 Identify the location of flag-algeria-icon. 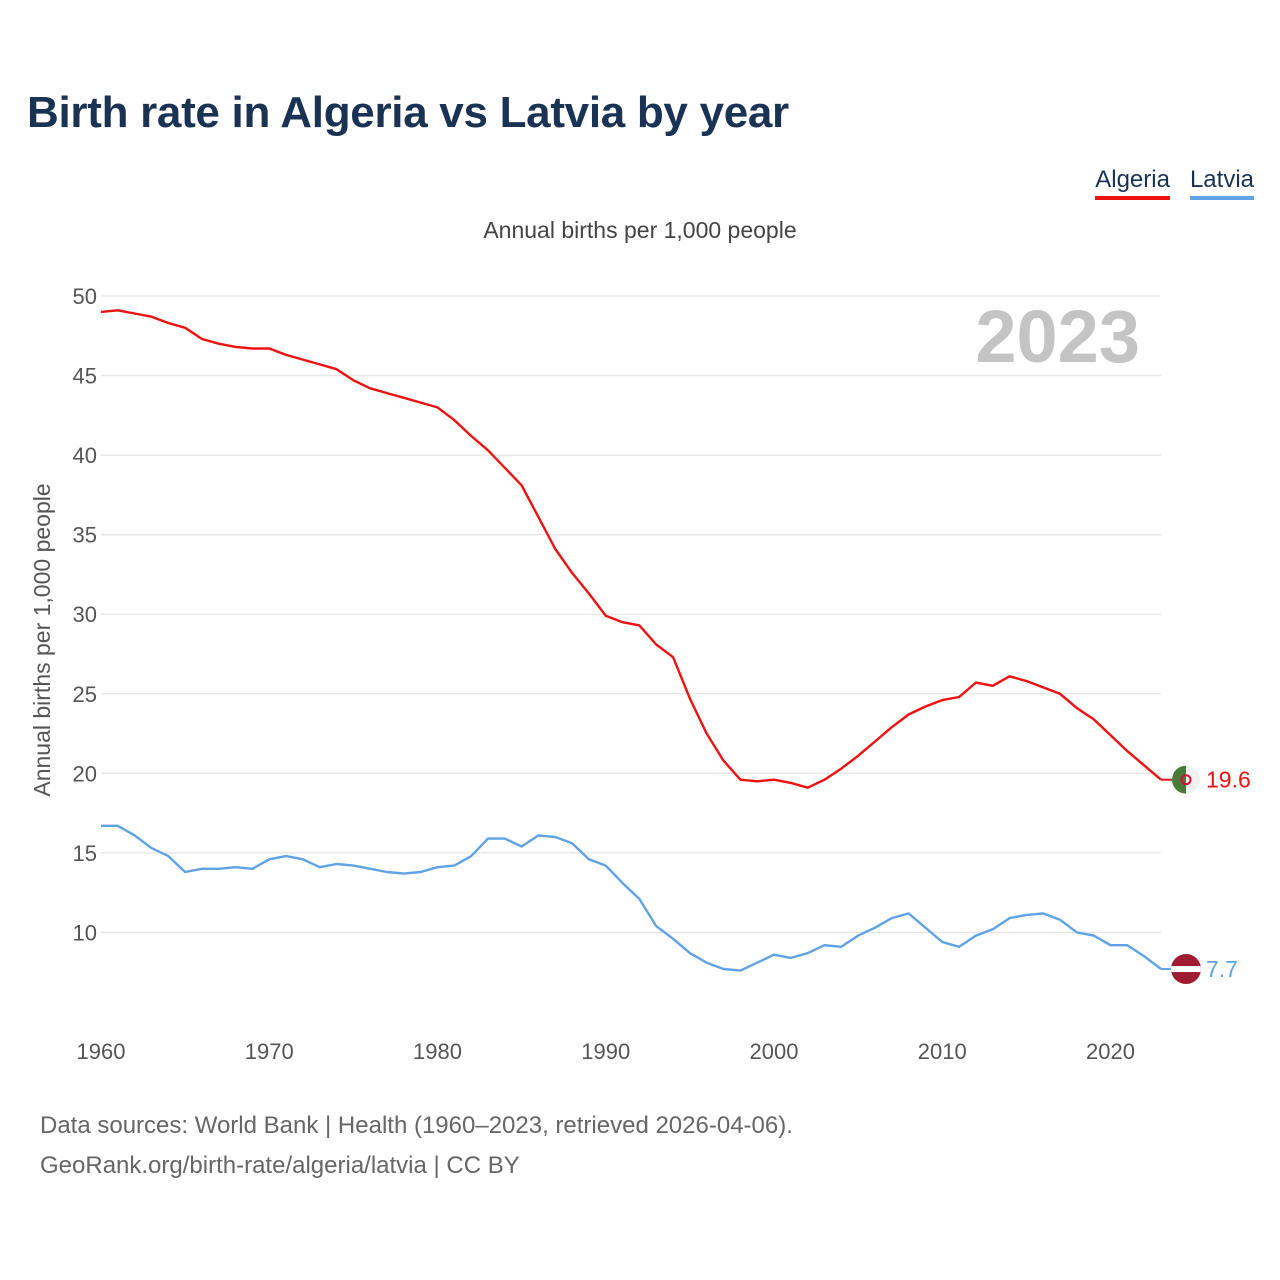
(1186, 779).